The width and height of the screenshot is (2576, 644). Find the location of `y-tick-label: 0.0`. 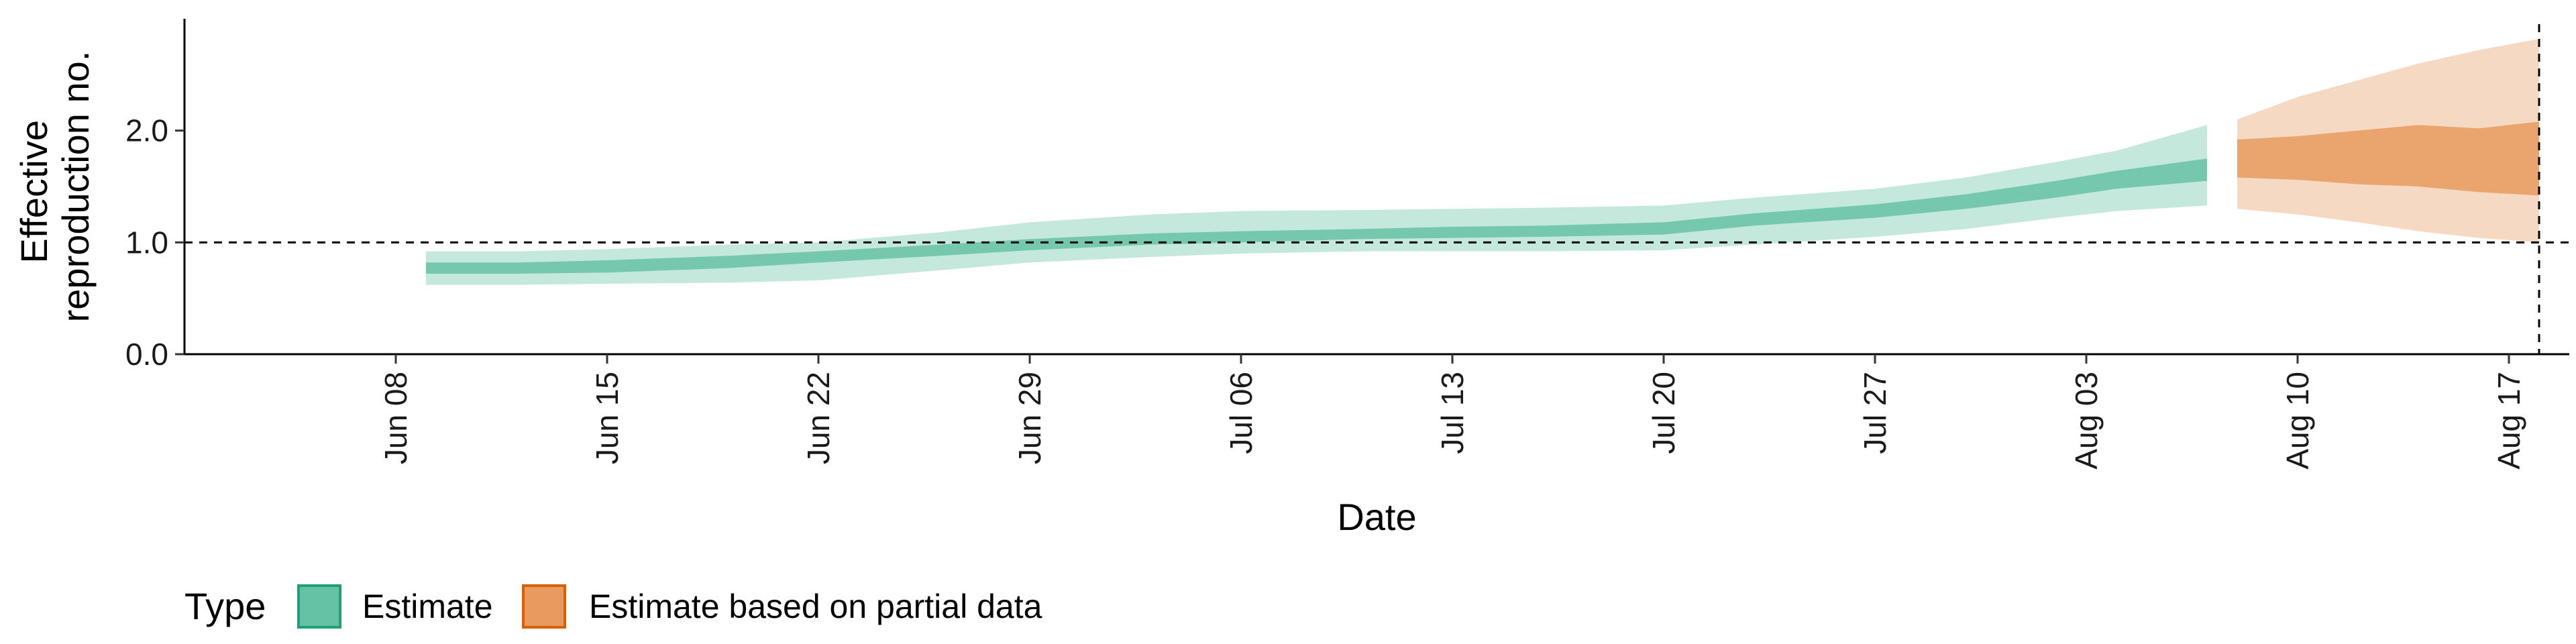

y-tick-label: 0.0 is located at coordinates (146, 354).